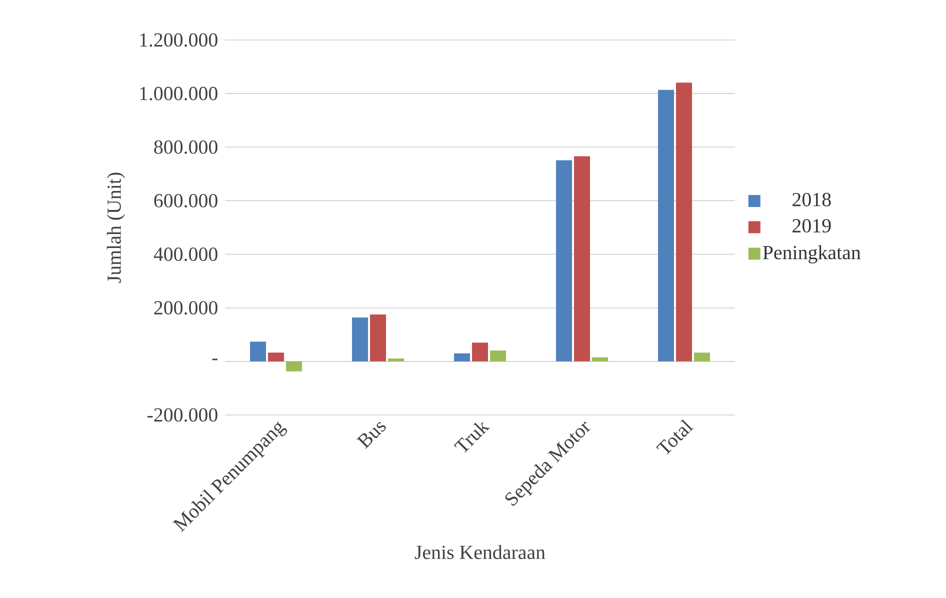  I want to click on y-tick-label: 800.000, so click(186, 147).